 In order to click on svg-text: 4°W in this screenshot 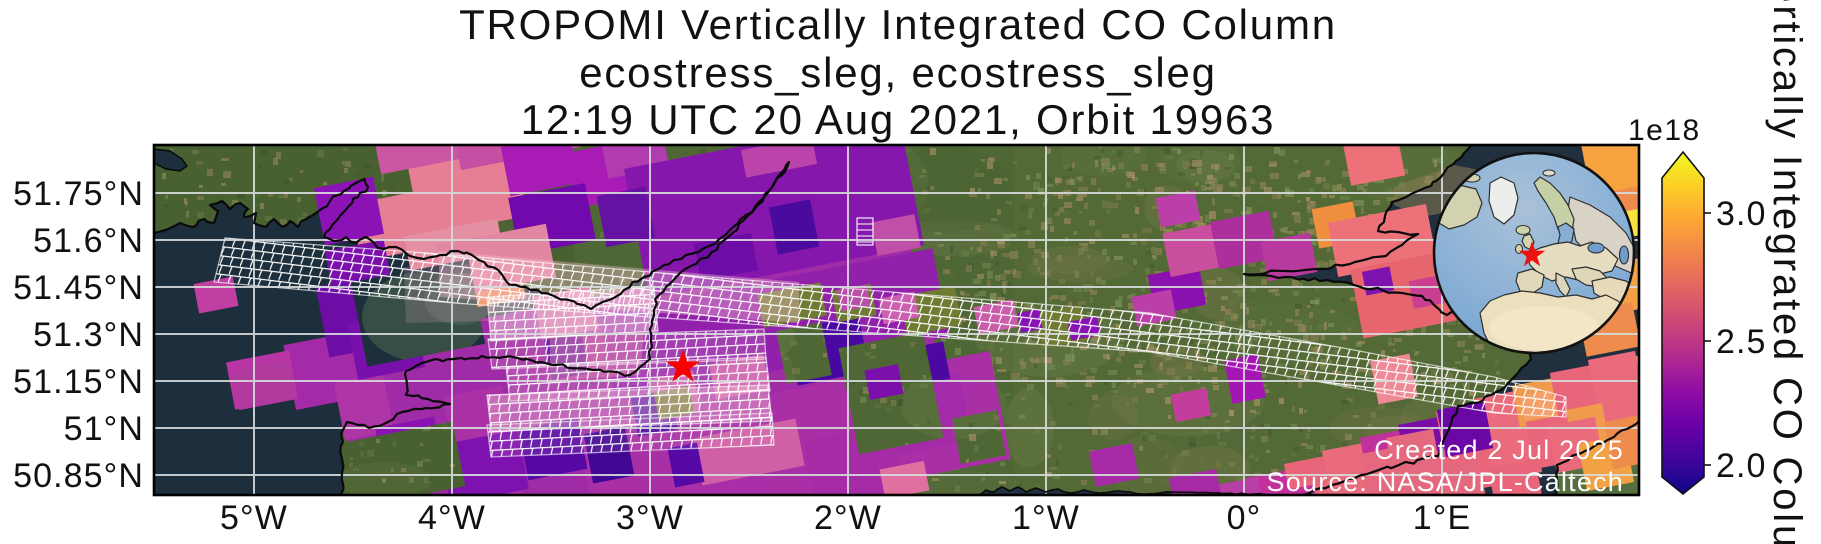, I will do `click(452, 518)`.